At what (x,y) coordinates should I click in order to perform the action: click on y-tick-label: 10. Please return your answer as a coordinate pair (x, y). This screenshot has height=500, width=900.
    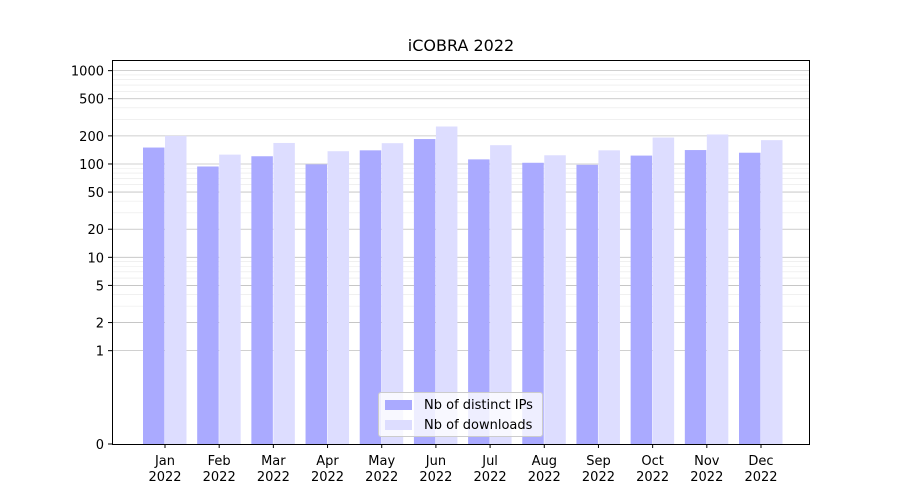
    Looking at the image, I should click on (95, 258).